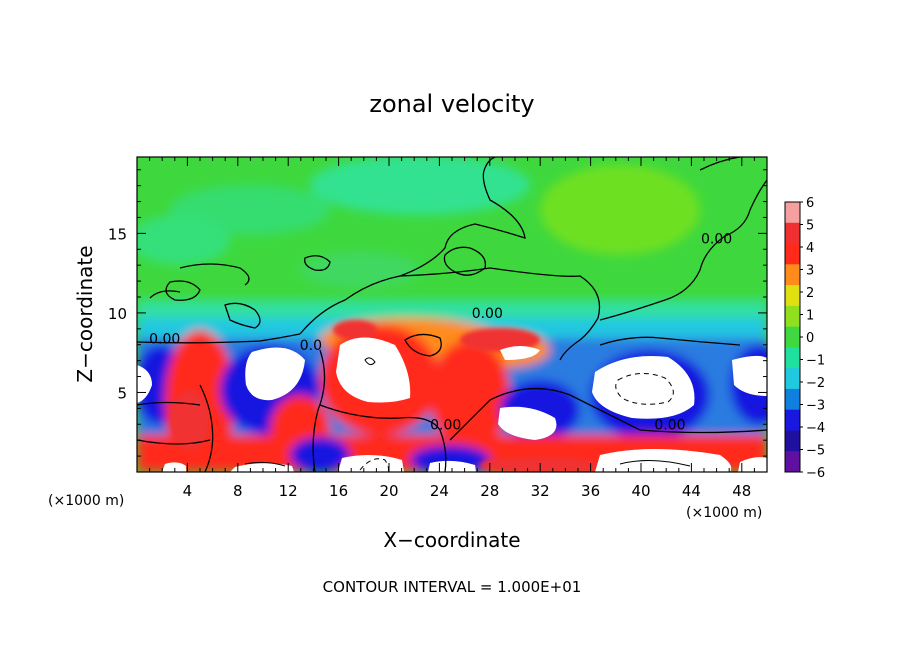 This screenshot has width=904, height=654. I want to click on colorbar-label: 2, so click(810, 293).